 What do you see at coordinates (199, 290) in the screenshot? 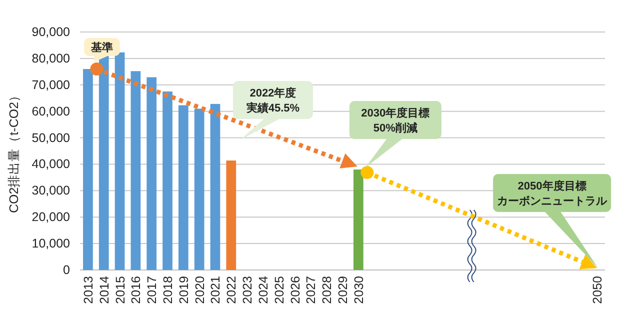
I see `x-tick-label: 2020` at bounding box center [199, 290].